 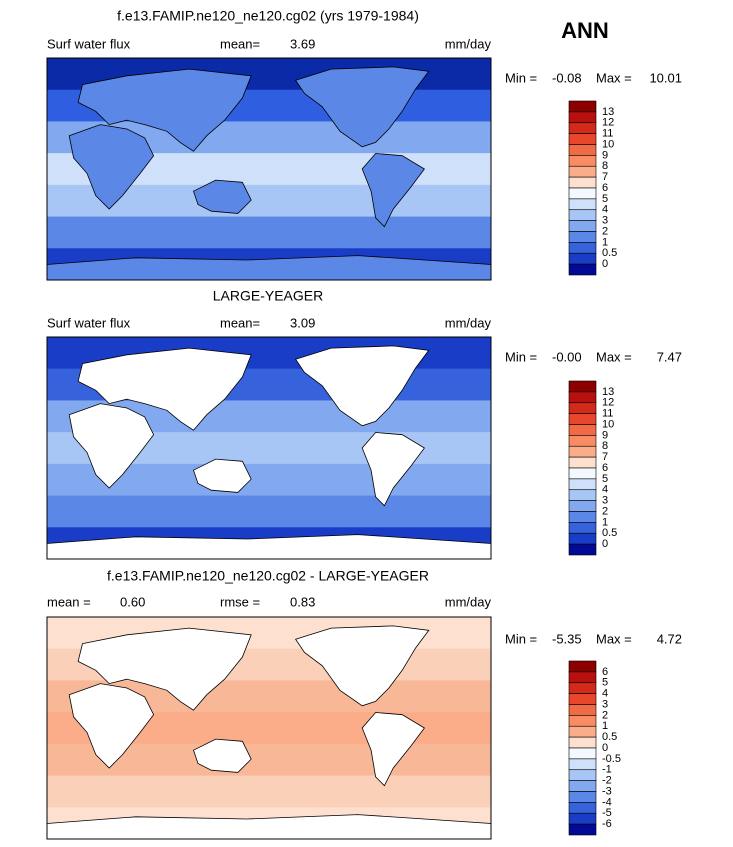 What do you see at coordinates (669, 356) in the screenshot?
I see `max-value: 7.47` at bounding box center [669, 356].